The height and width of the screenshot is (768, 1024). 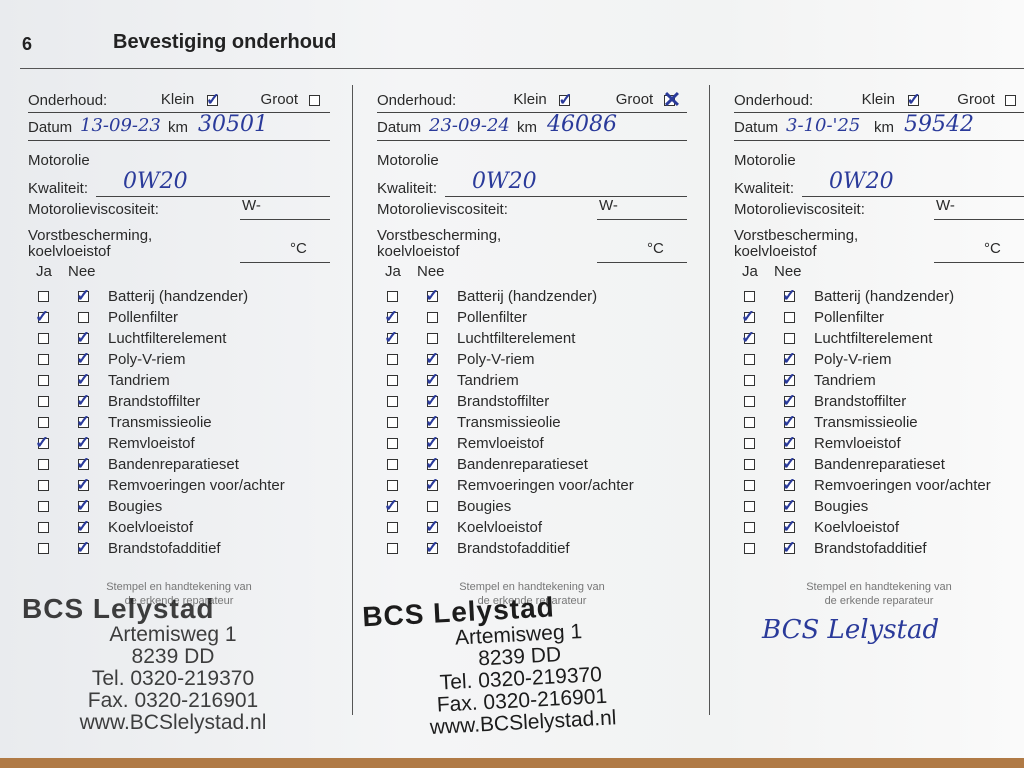 What do you see at coordinates (120, 125) in the screenshot?
I see `datum-value: 13-09-23` at bounding box center [120, 125].